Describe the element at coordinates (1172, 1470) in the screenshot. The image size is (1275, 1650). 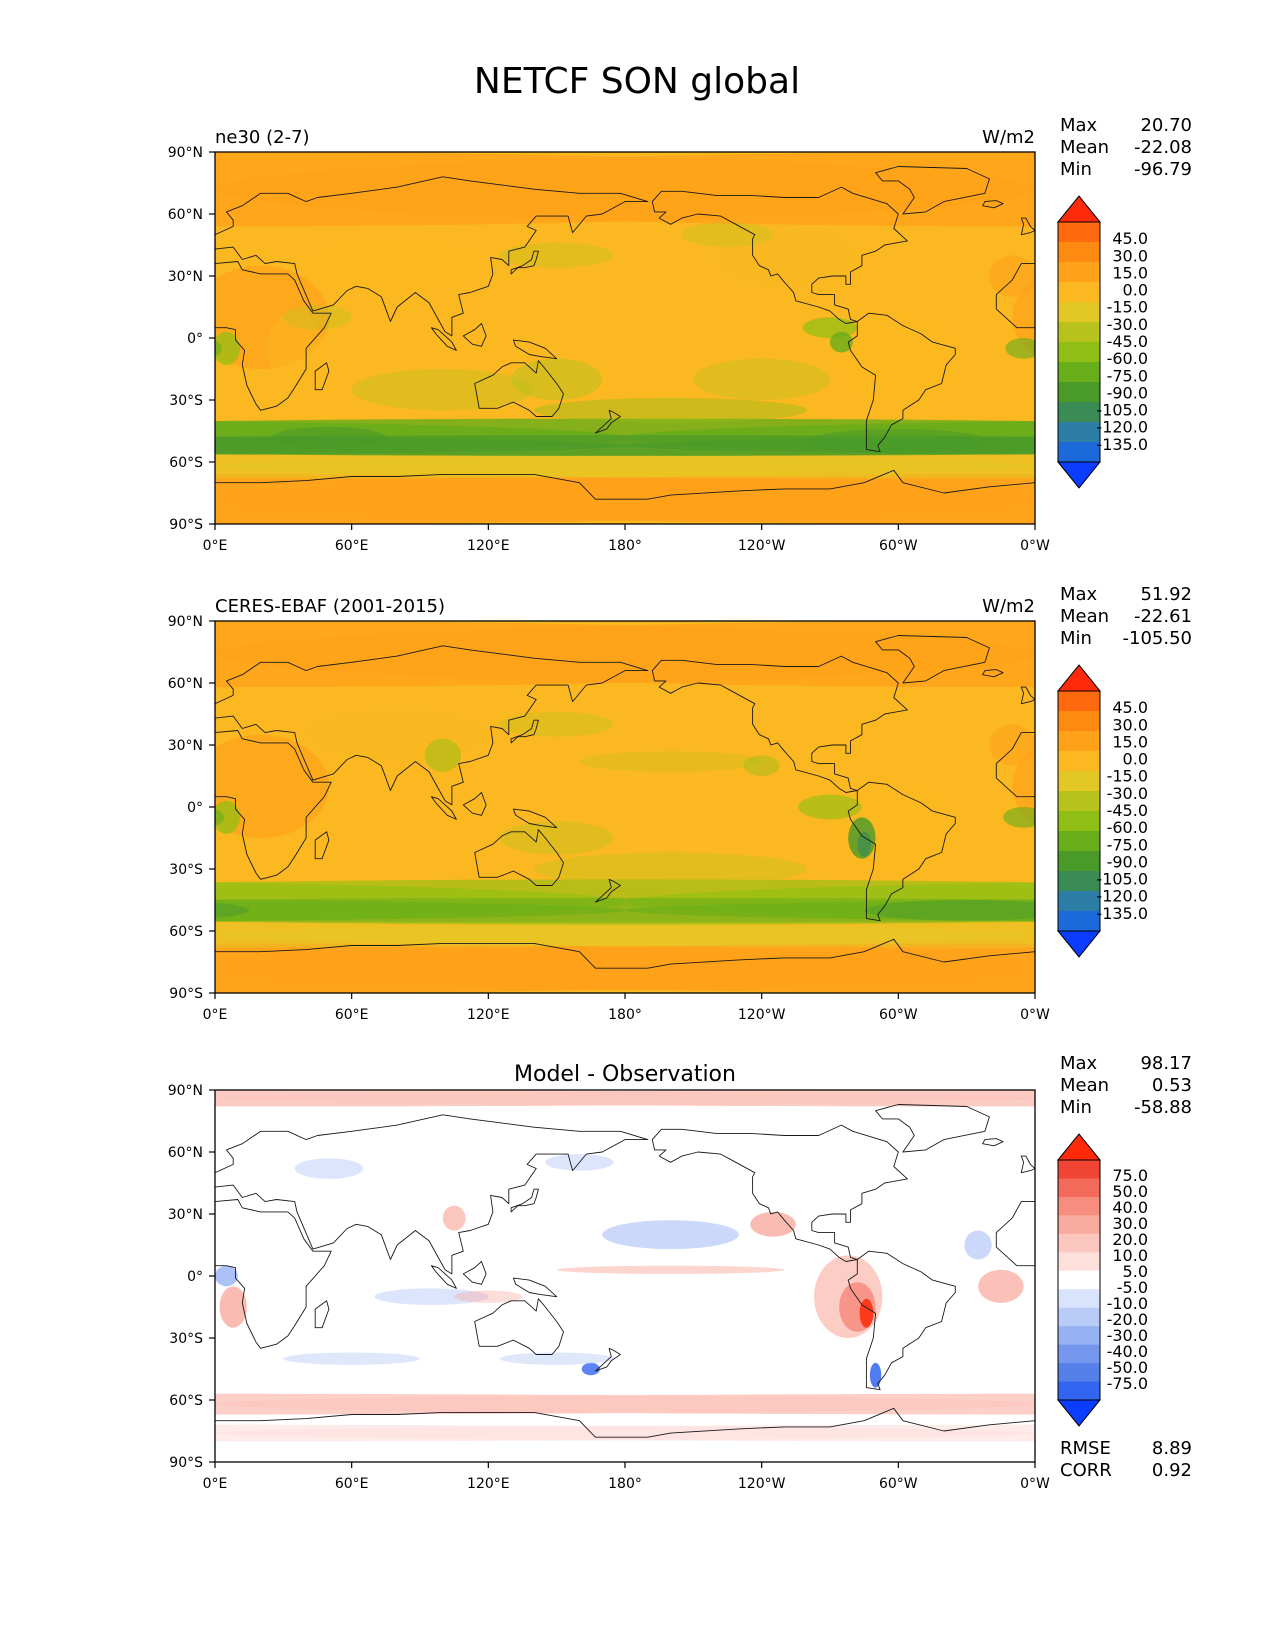
I see `stat-value-corr: 0.92` at that location.